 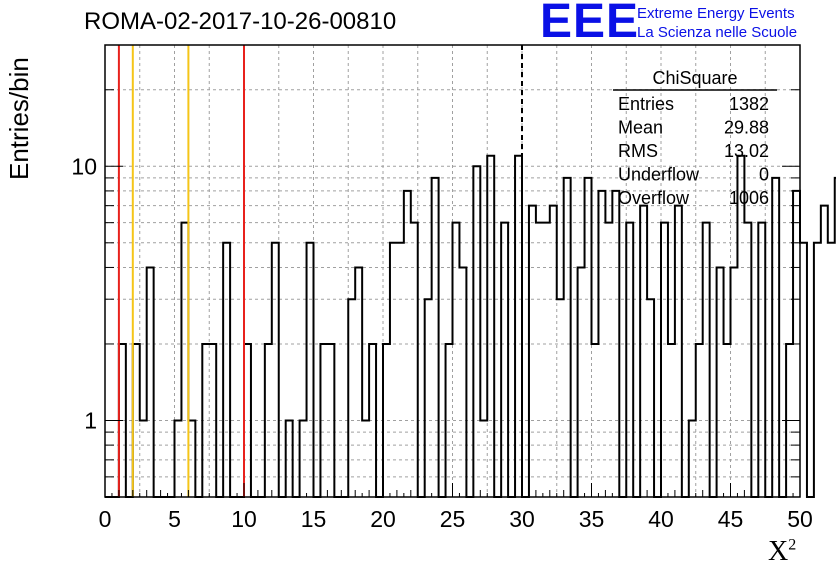 I want to click on x-tick-label: 30, so click(x=522, y=519).